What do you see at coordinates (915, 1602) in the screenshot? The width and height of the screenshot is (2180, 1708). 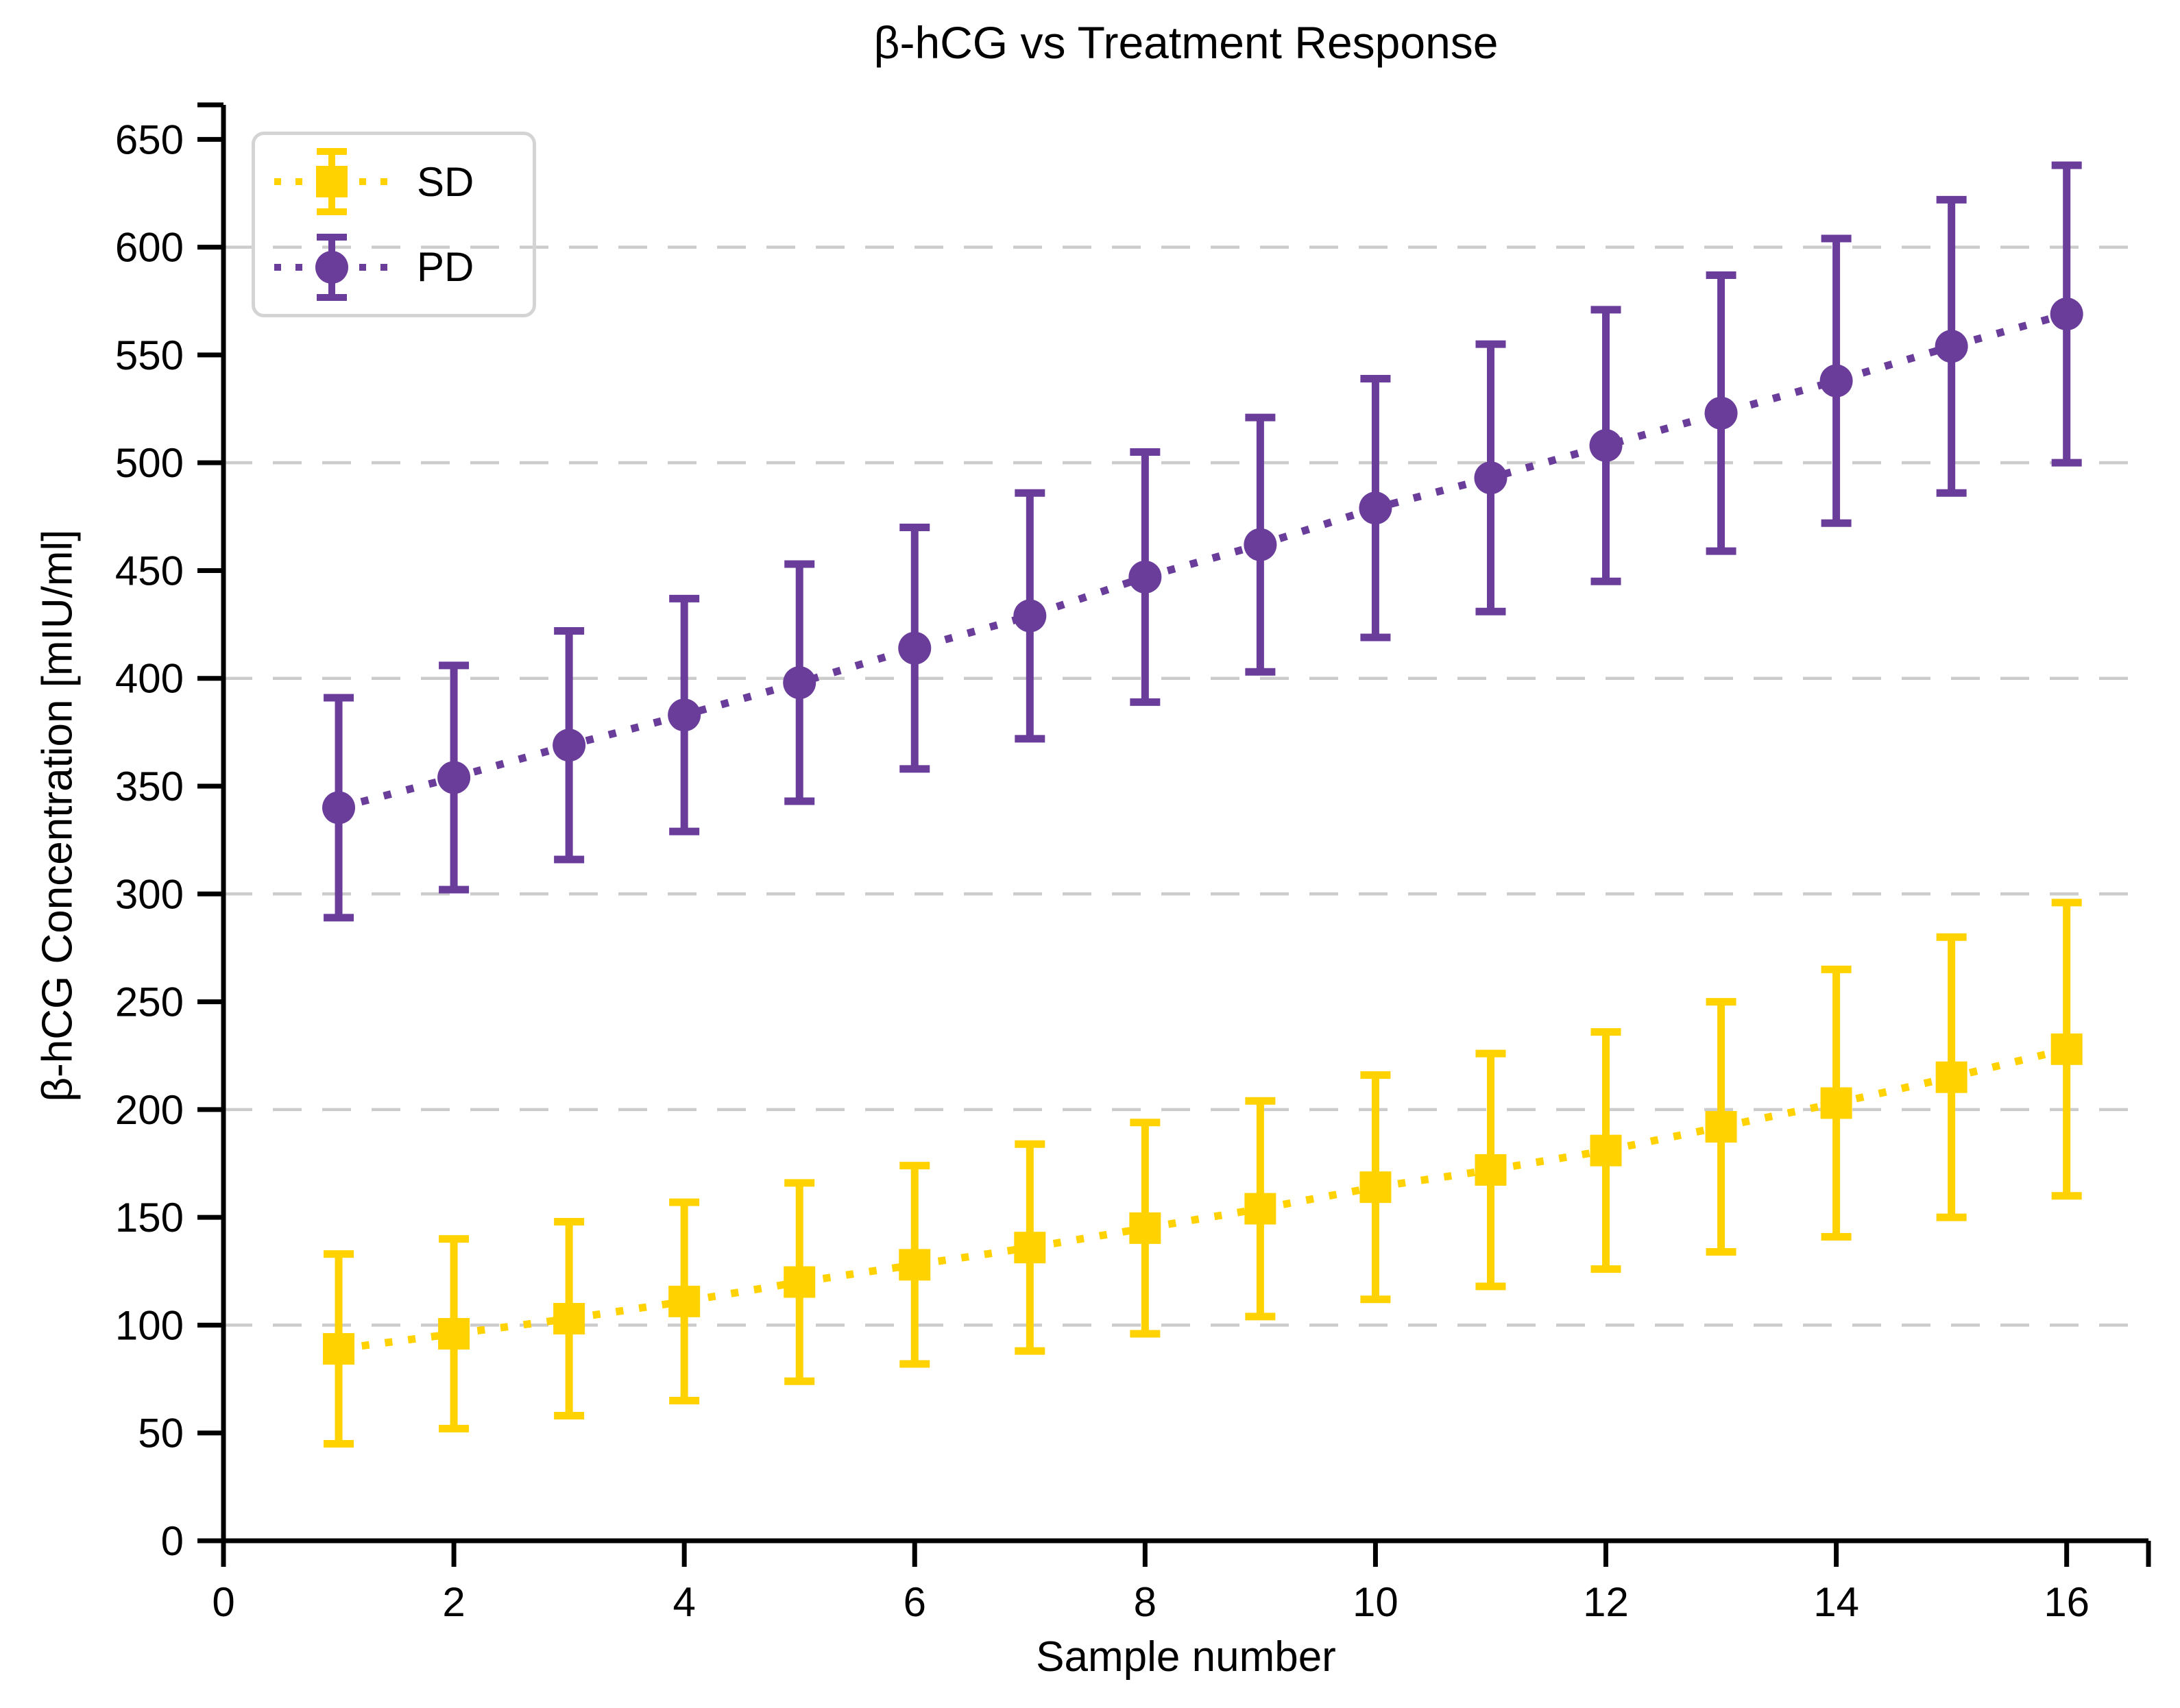 I see `x-tick-label: 6` at bounding box center [915, 1602].